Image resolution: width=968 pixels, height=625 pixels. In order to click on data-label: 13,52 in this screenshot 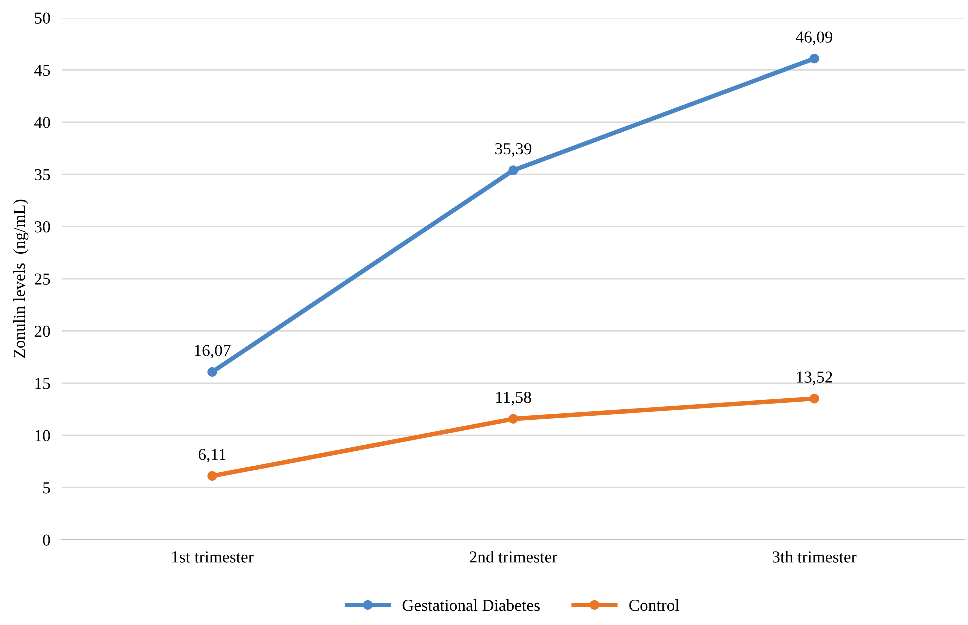, I will do `click(814, 379)`.